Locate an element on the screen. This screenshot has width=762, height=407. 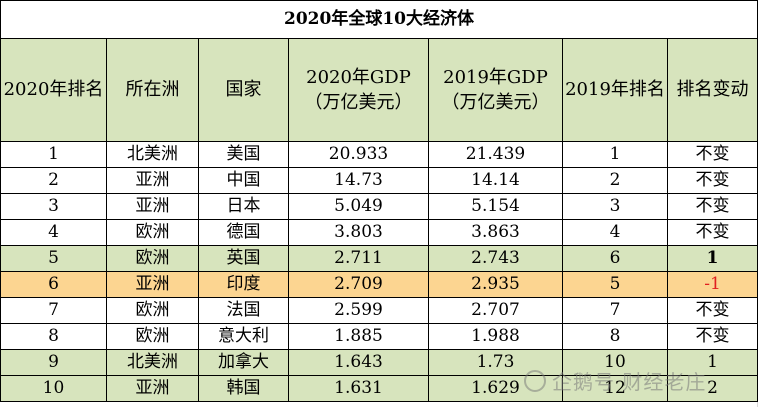
cell-gdp-2020: 2.709 is located at coordinates (358, 284).